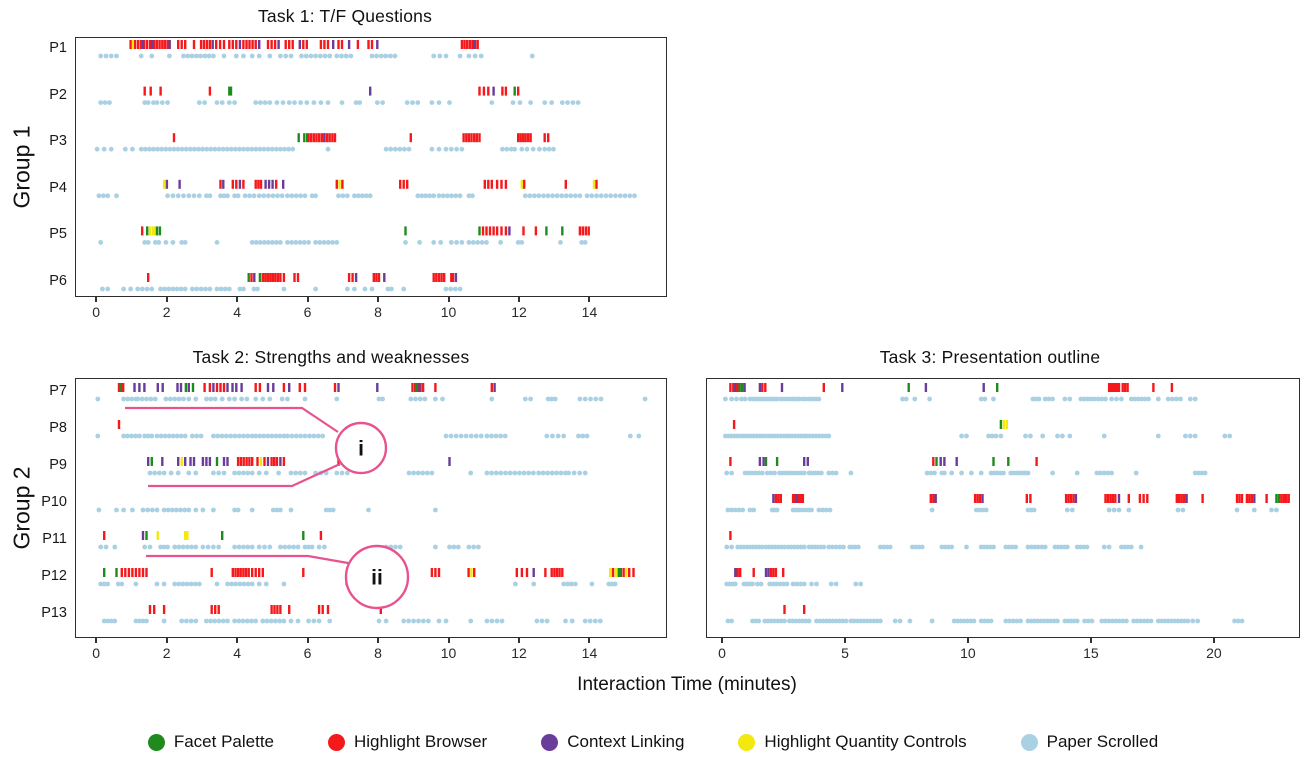 The height and width of the screenshot is (758, 1306). Describe the element at coordinates (1089, 742) in the screenshot. I see `legend-item-paper-scrolled: Paper Scrolled` at that location.